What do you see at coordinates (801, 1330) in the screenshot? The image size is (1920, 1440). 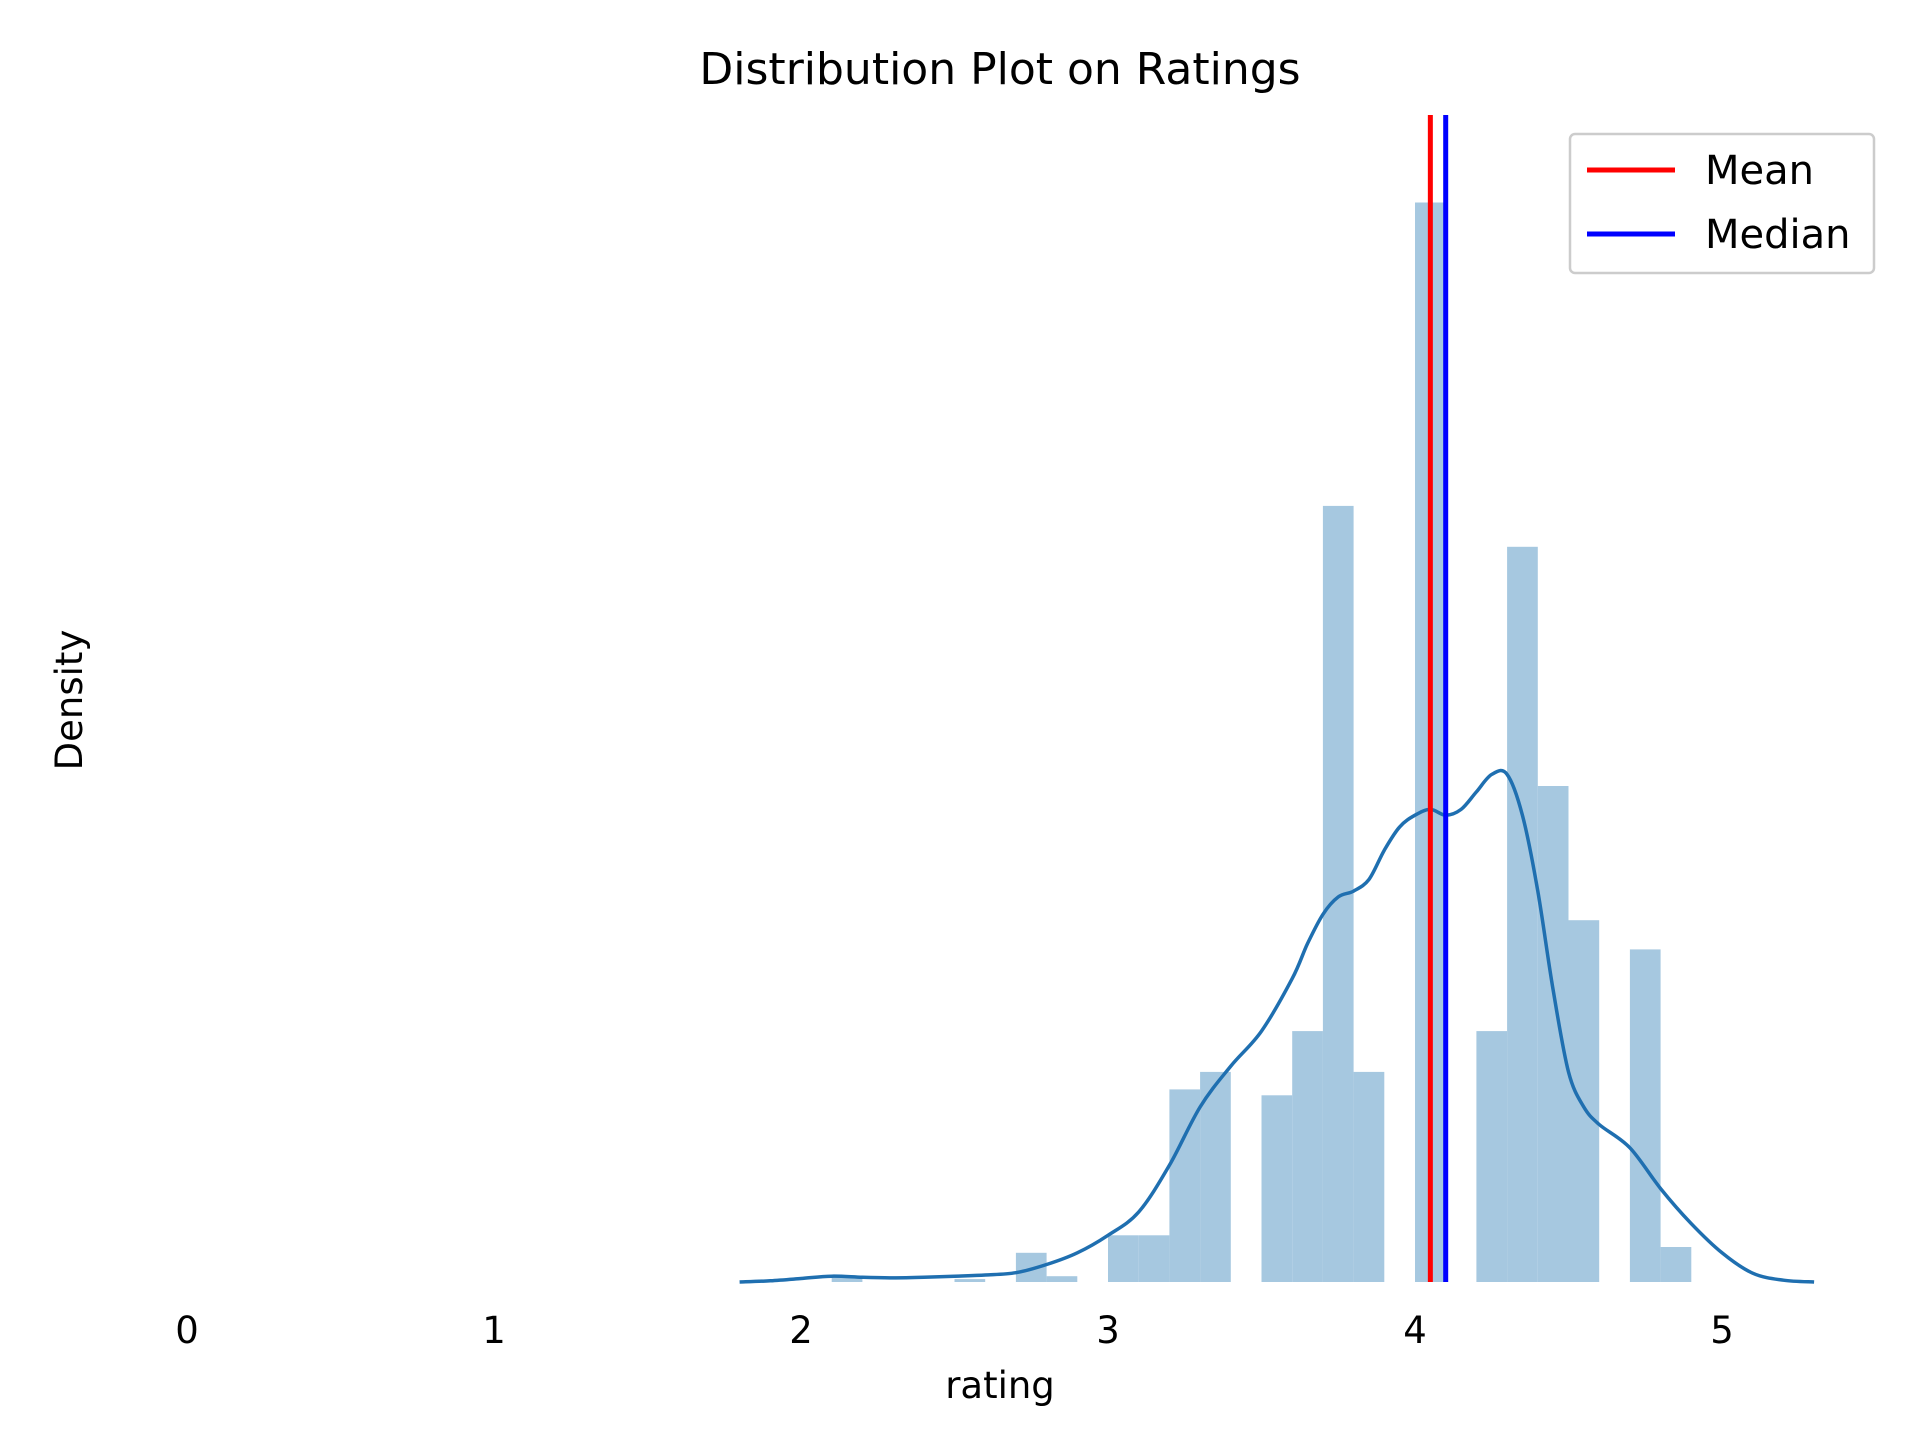 I see `x-tick-label: 2` at bounding box center [801, 1330].